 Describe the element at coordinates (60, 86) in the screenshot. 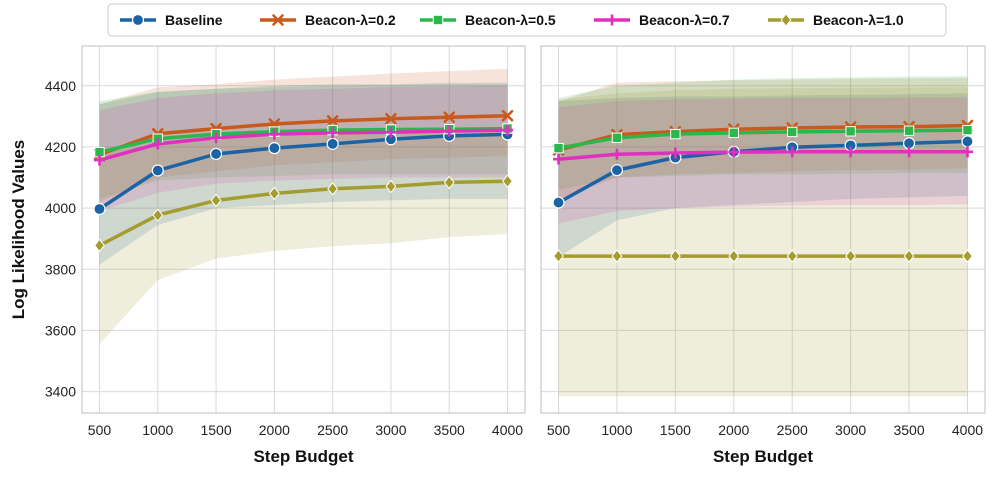

I see `y-tick-label: 4400` at that location.